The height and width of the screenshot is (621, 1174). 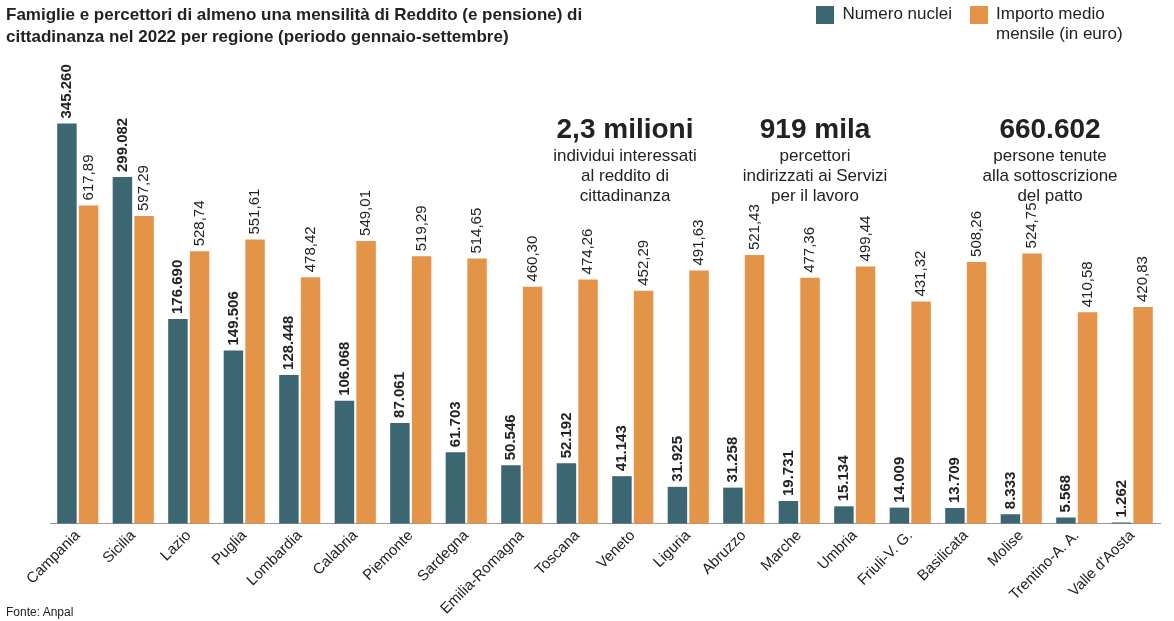 What do you see at coordinates (510, 437) in the screenshot?
I see `data-label: 50.546` at bounding box center [510, 437].